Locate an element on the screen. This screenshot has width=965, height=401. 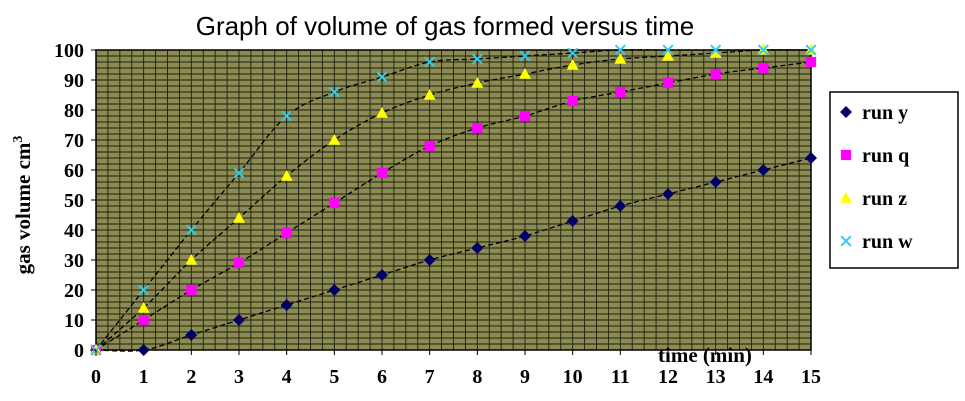
legend-label-run-z: run z is located at coordinates (884, 199).